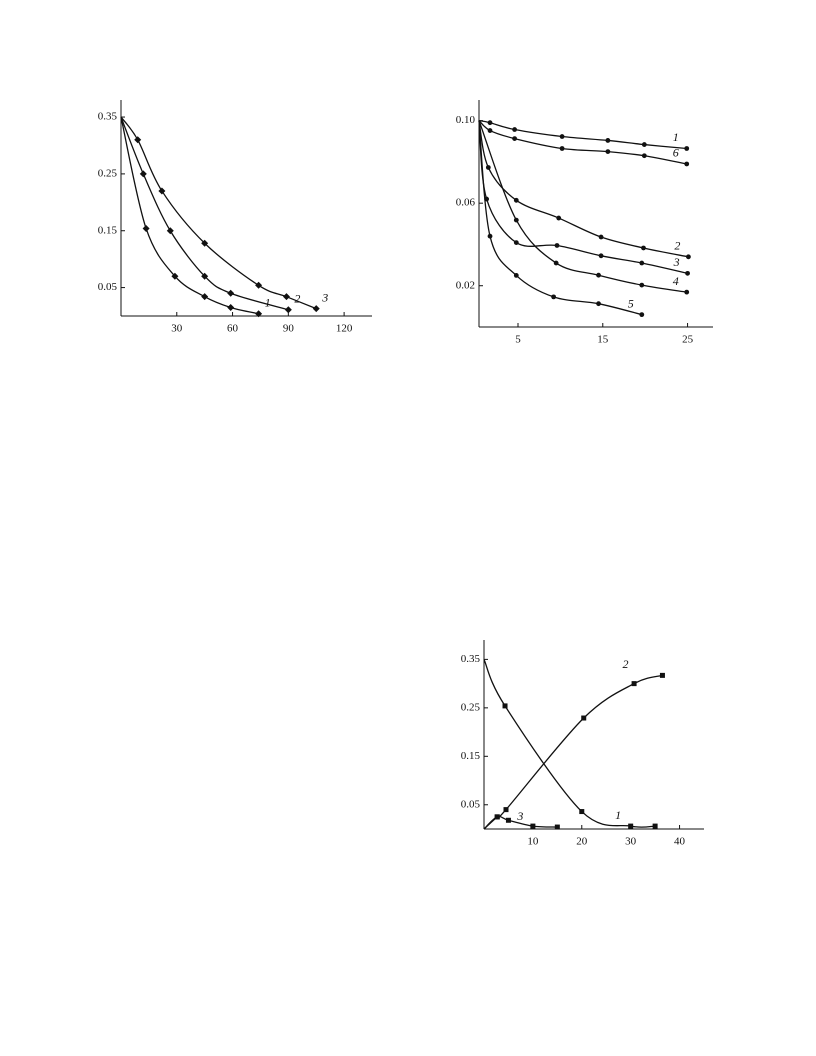 This screenshot has width=816, height=1056. Describe the element at coordinates (676, 281) in the screenshot. I see `curve-label: 4` at that location.